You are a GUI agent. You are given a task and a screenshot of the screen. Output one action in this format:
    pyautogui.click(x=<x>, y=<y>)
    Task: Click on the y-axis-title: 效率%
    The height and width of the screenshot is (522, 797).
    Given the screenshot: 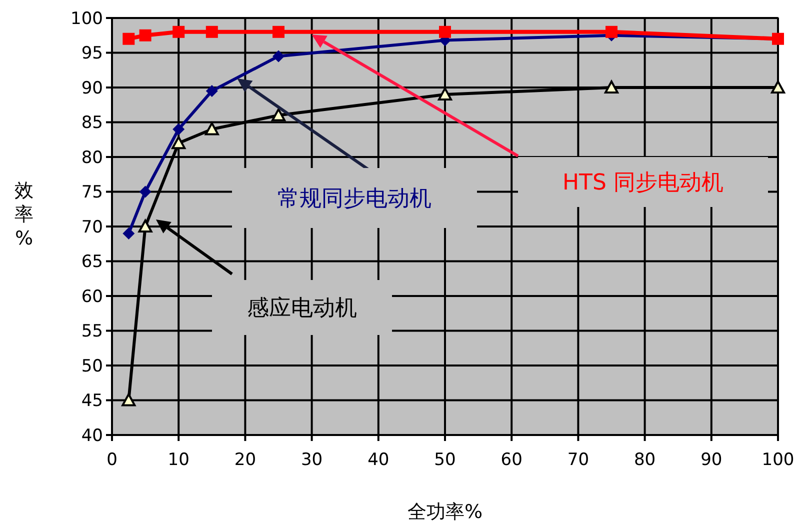 What is the action you would take?
    pyautogui.click(x=24, y=215)
    